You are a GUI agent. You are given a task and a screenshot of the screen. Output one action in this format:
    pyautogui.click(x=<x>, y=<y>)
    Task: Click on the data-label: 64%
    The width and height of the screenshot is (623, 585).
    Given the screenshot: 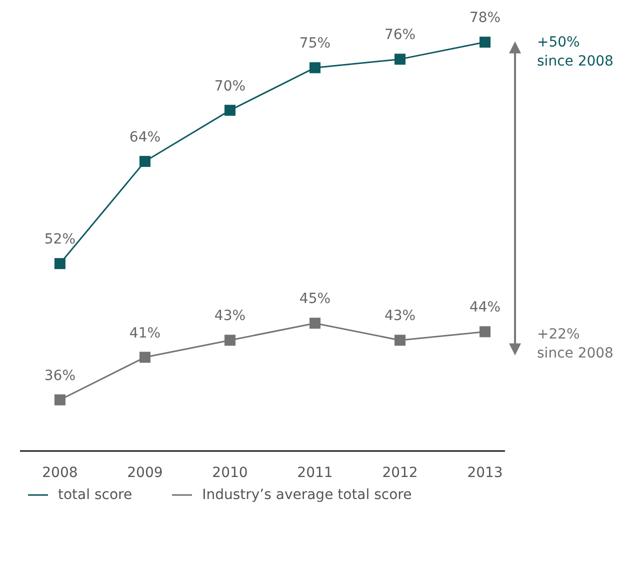 What is the action you would take?
    pyautogui.click(x=145, y=137)
    